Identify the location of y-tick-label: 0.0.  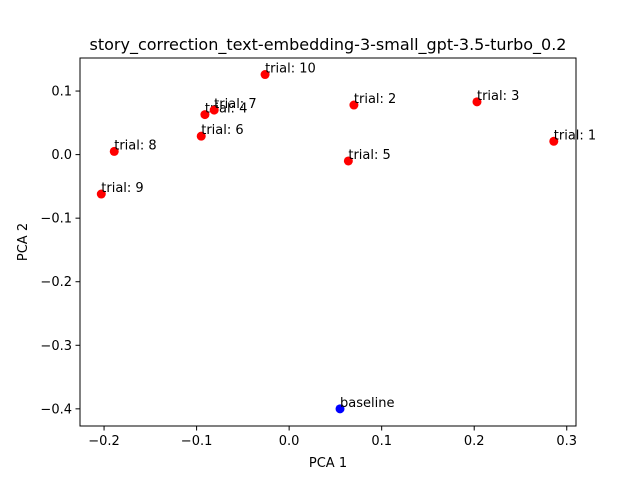
(61, 155).